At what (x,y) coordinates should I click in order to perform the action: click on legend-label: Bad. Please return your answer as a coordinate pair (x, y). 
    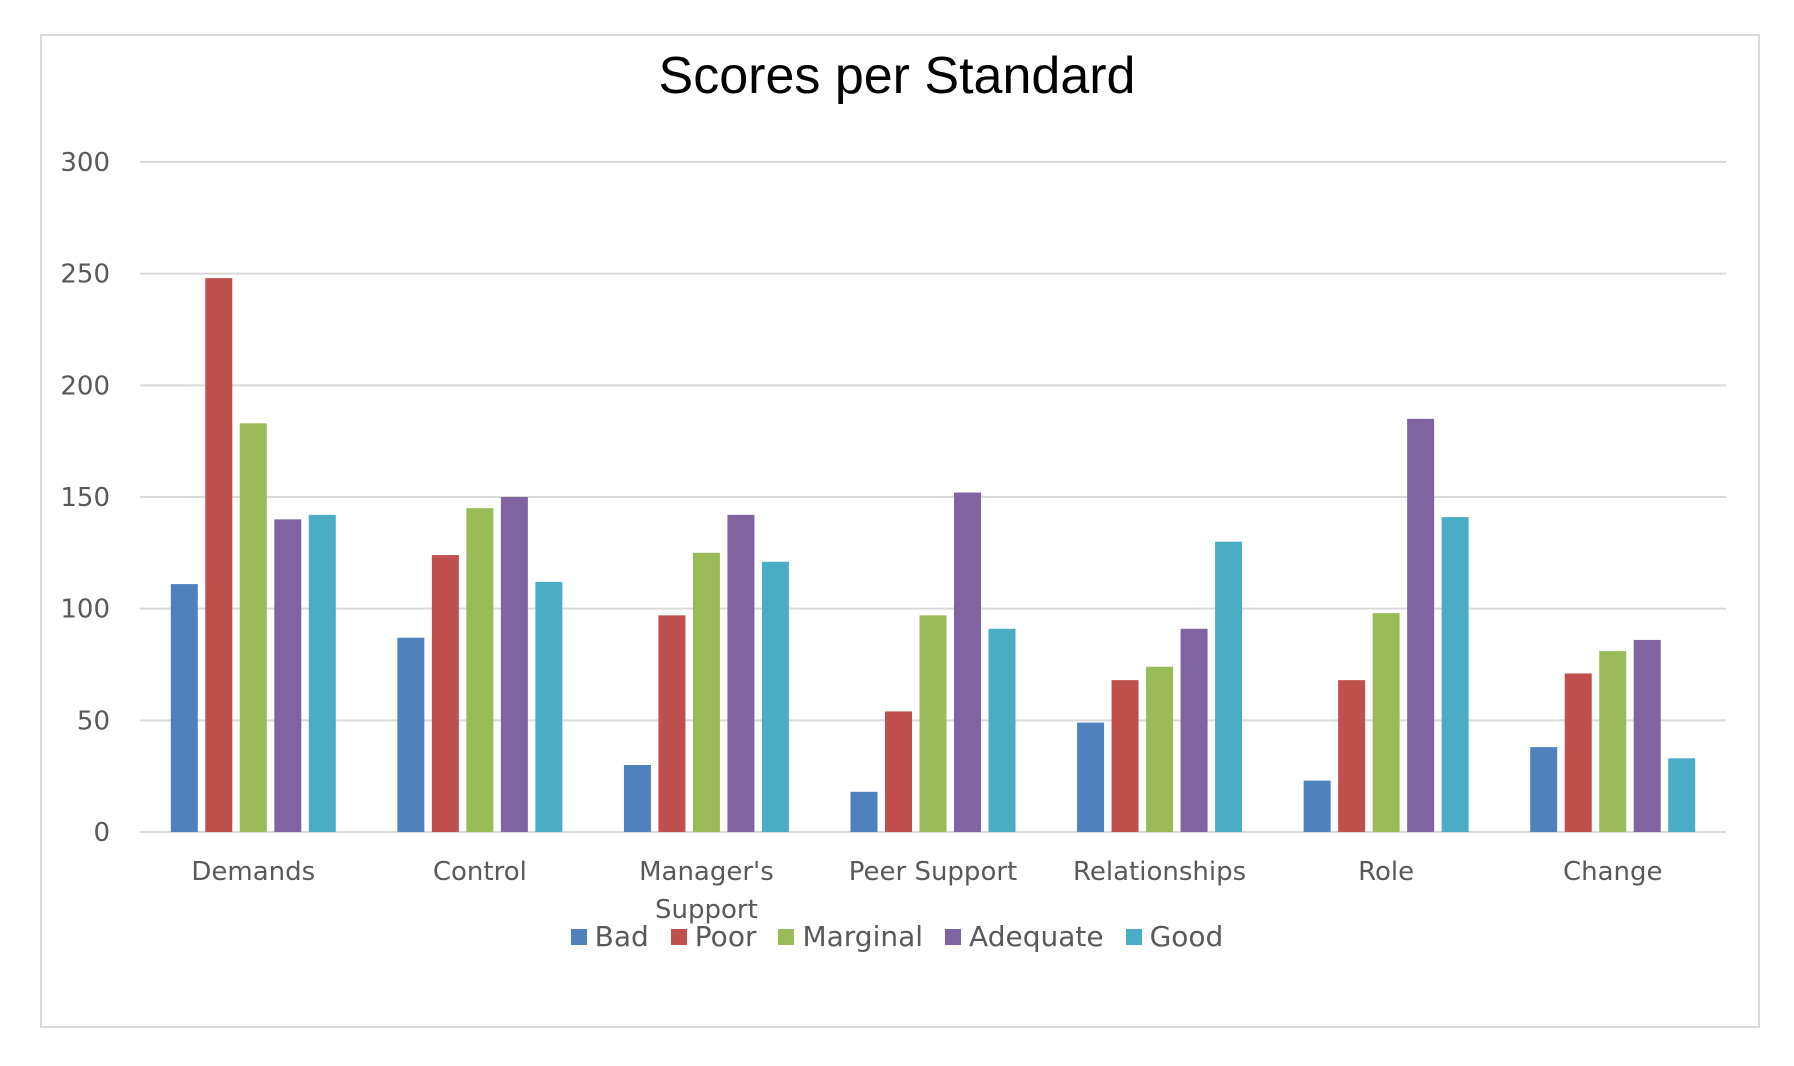
    Looking at the image, I should click on (621, 936).